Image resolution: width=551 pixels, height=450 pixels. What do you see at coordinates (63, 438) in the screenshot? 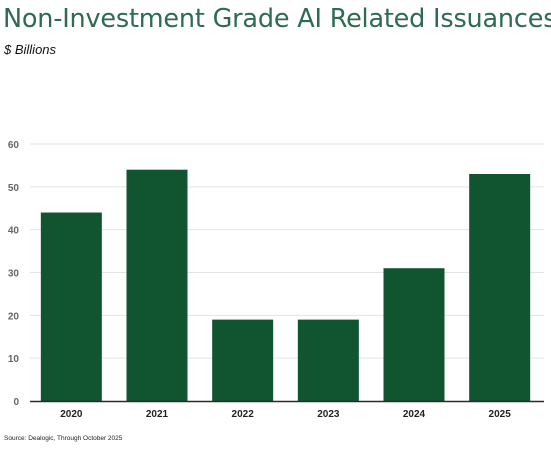
I see `source-note: Source: Dealogic, Through October 2025` at bounding box center [63, 438].